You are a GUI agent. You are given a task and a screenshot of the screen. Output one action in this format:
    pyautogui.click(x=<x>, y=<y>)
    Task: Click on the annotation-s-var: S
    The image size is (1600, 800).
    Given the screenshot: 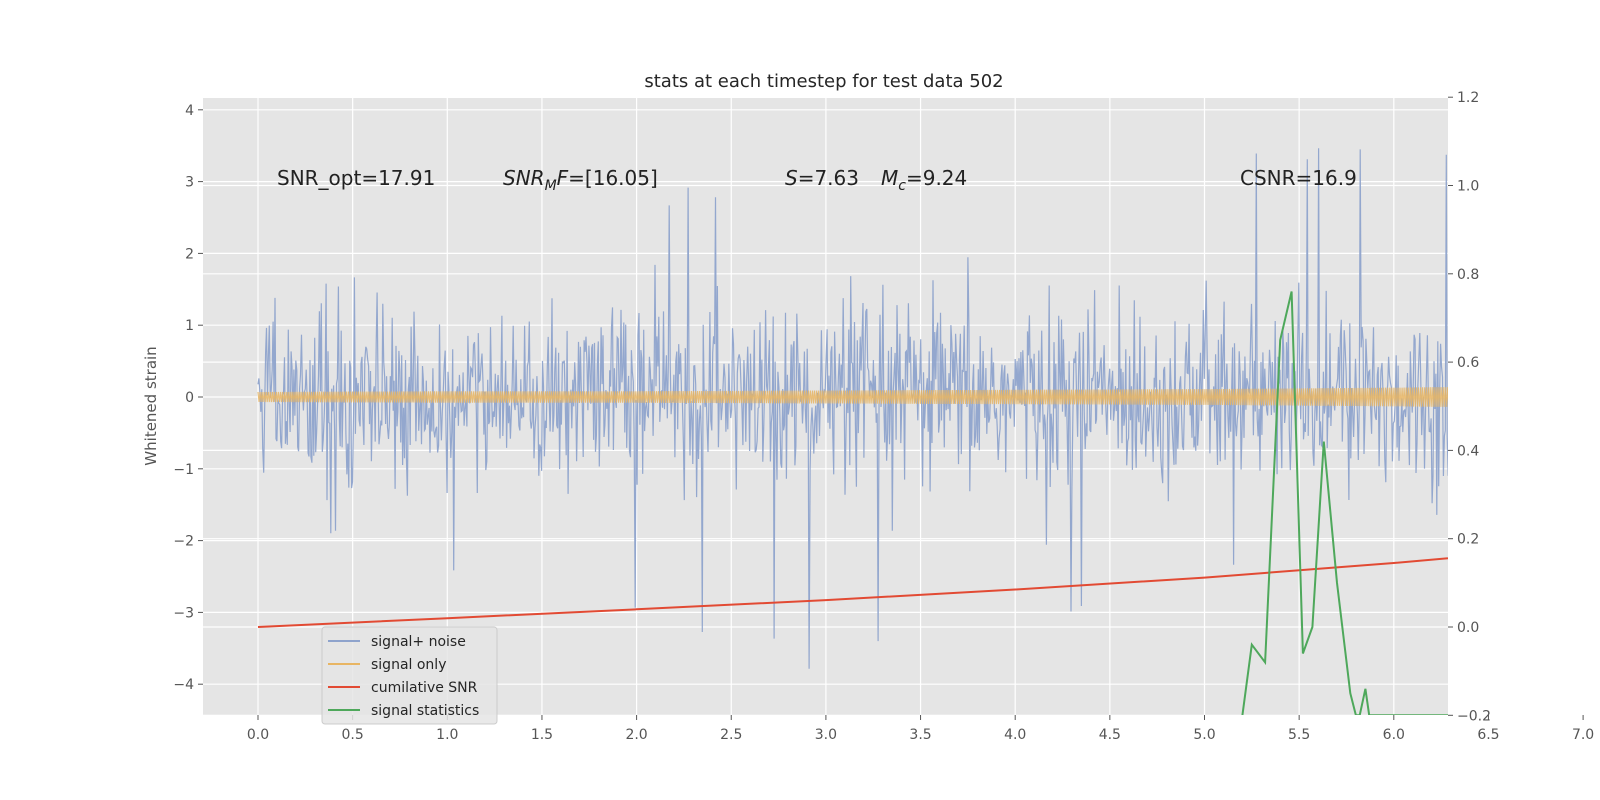 What is the action you would take?
    pyautogui.click(x=791, y=178)
    